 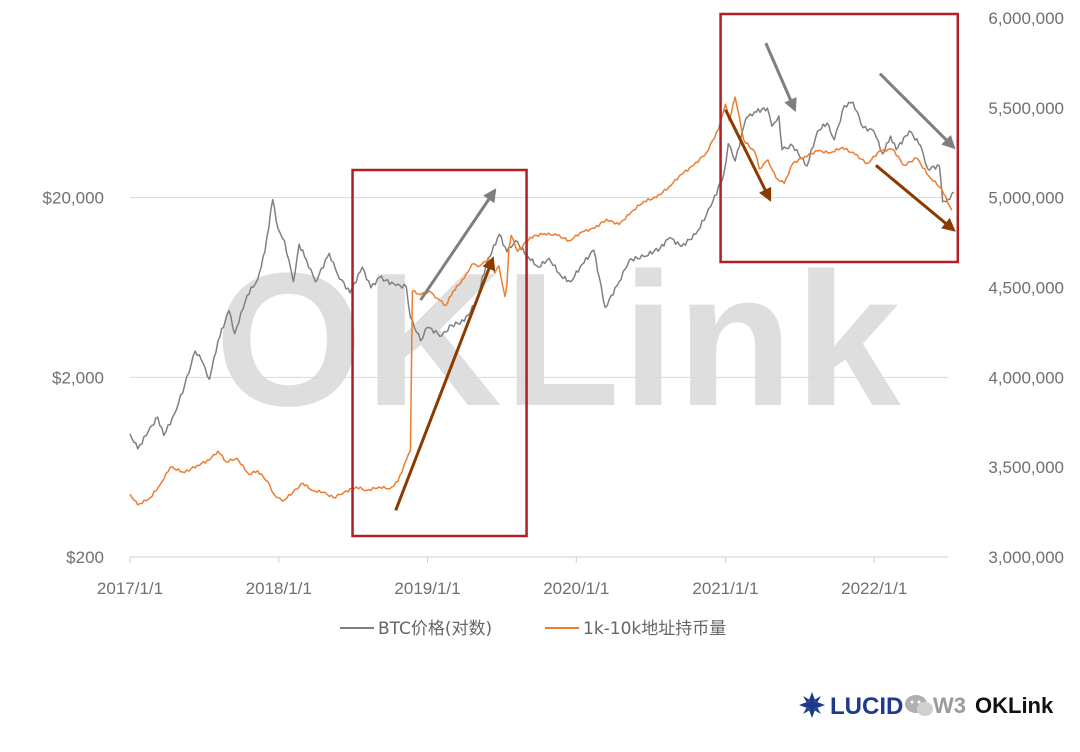 I want to click on legend-label: 1k-10k地址持币量, so click(x=654, y=629).